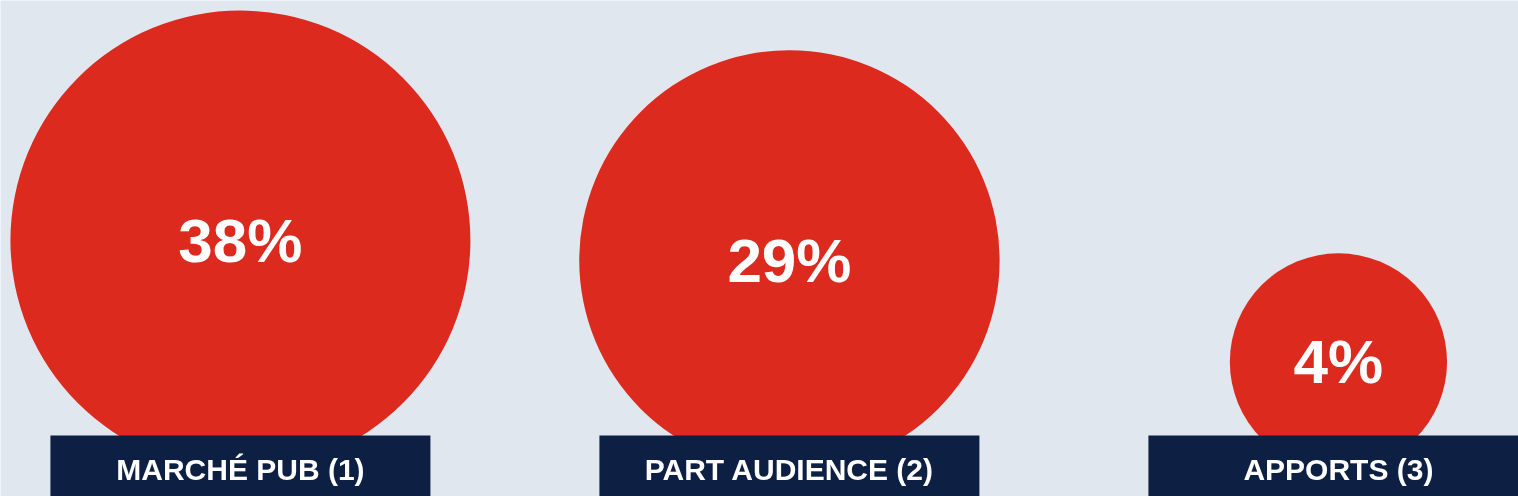 The width and height of the screenshot is (1518, 496). Describe the element at coordinates (240, 469) in the screenshot. I see `category-label: MARCHÉ PUB (1)` at that location.